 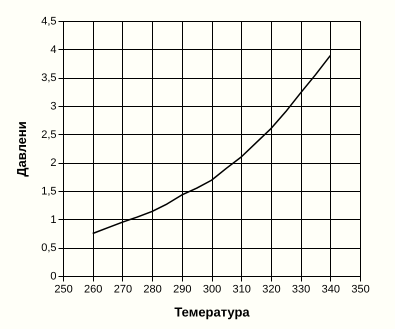 What do you see at coordinates (48, 192) in the screenshot?
I see `y-tick-label: 1,5` at bounding box center [48, 192].